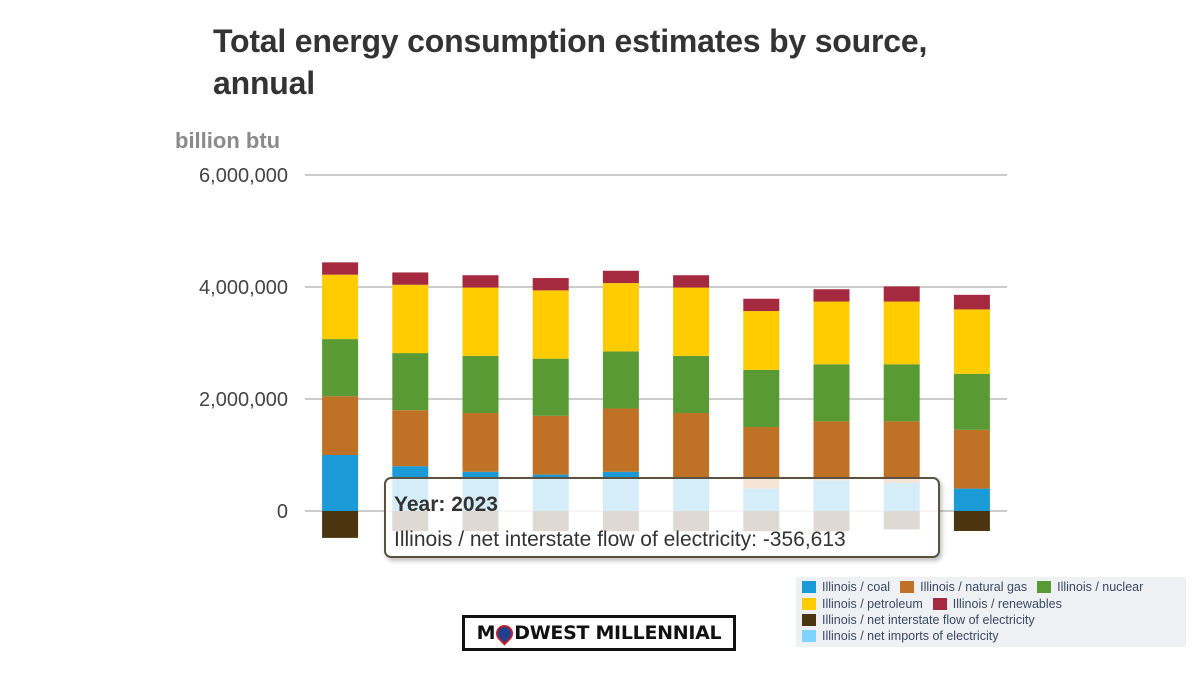  What do you see at coordinates (618, 633) in the screenshot?
I see `logo-text-end: DWEST MILLENNIAL` at bounding box center [618, 633].